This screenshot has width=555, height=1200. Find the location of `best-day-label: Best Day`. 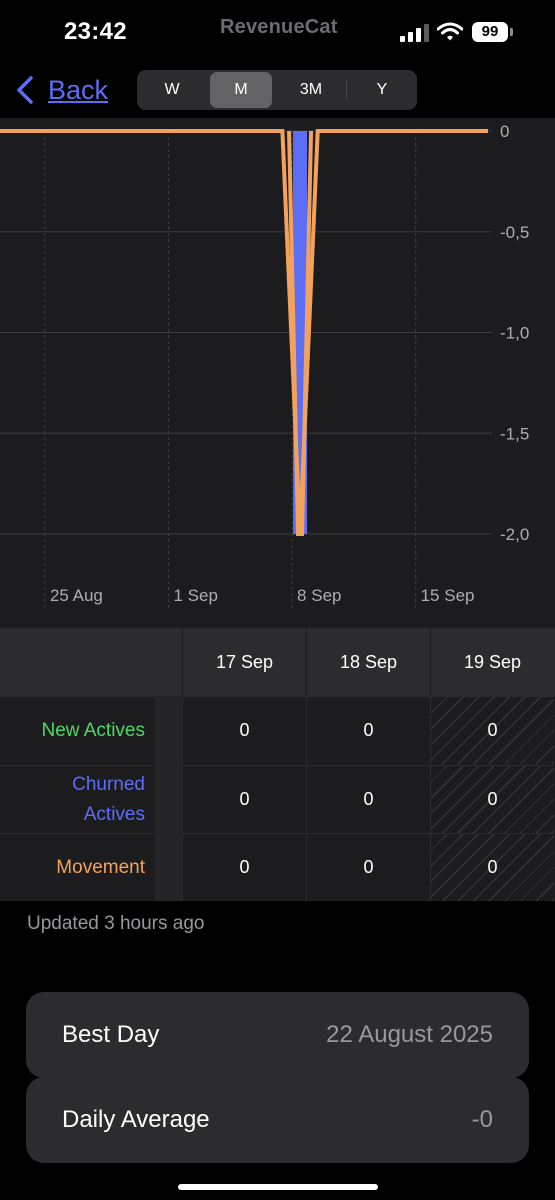

best-day-label: Best Day is located at coordinates (111, 1034).